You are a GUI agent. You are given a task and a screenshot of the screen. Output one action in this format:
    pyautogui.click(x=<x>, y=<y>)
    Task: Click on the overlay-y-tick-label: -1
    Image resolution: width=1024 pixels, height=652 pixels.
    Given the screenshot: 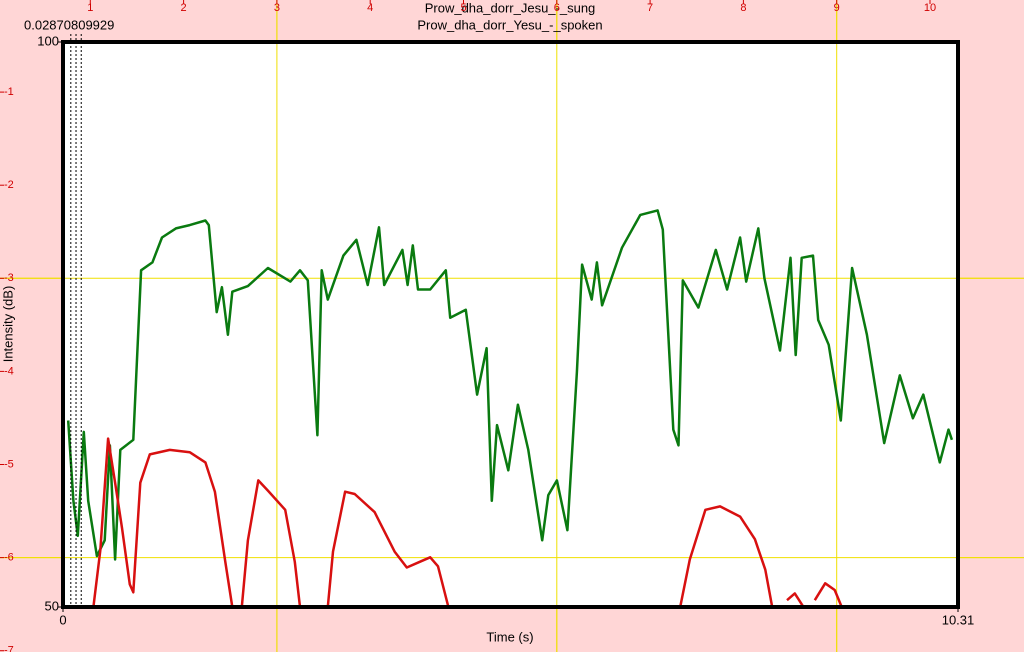 What is the action you would take?
    pyautogui.click(x=9, y=92)
    